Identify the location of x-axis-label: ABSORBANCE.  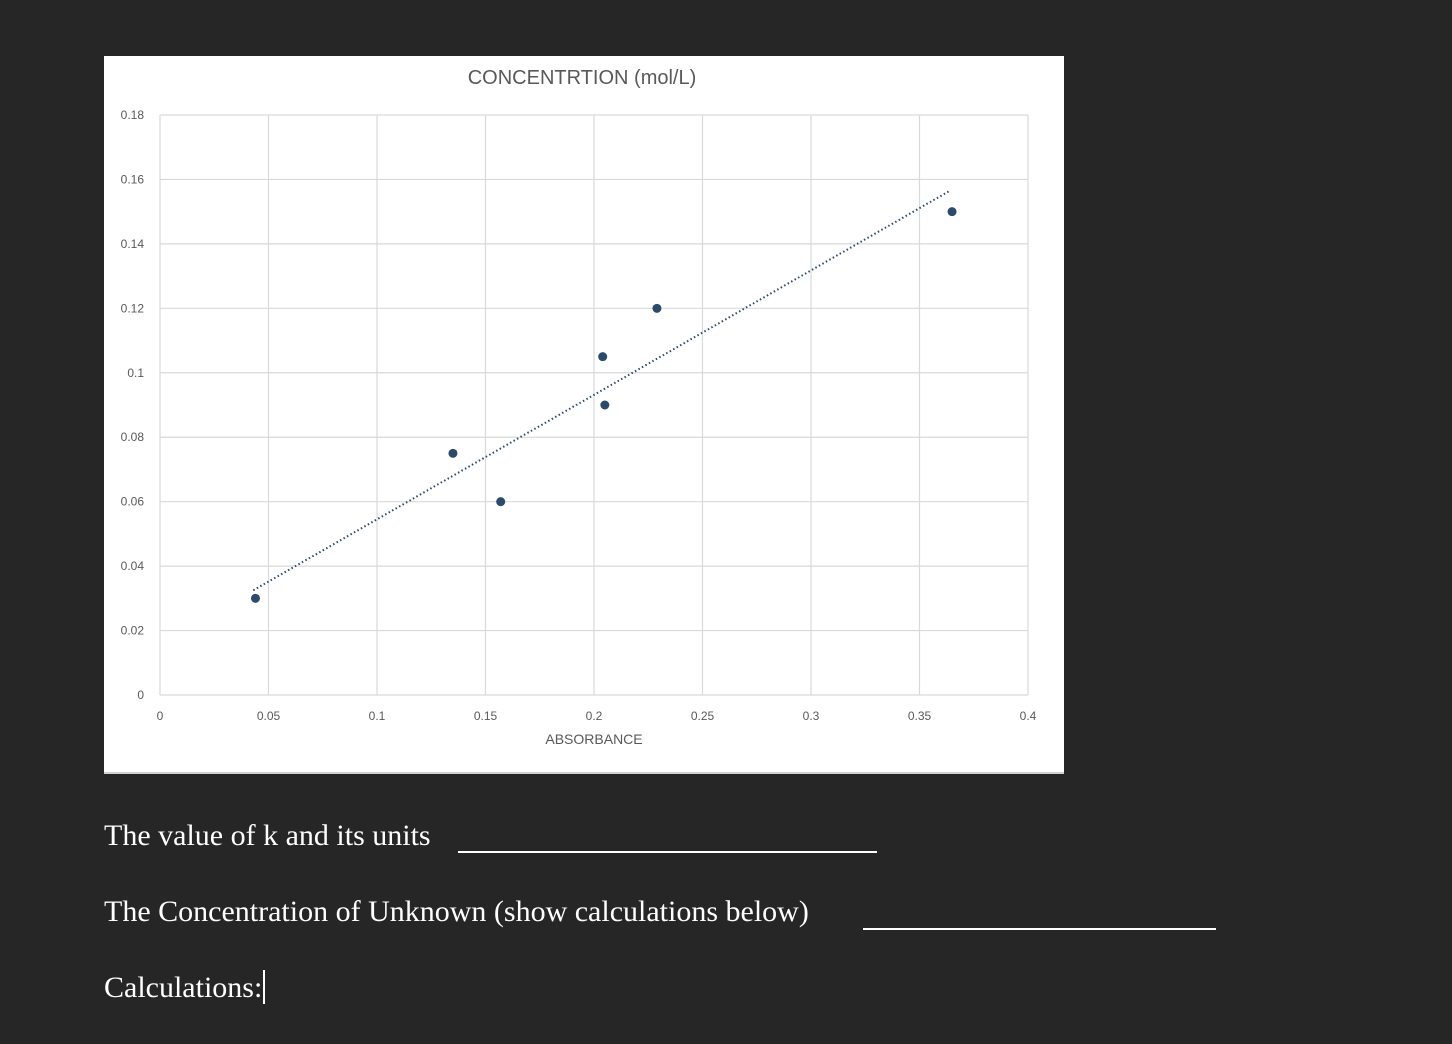
(594, 739).